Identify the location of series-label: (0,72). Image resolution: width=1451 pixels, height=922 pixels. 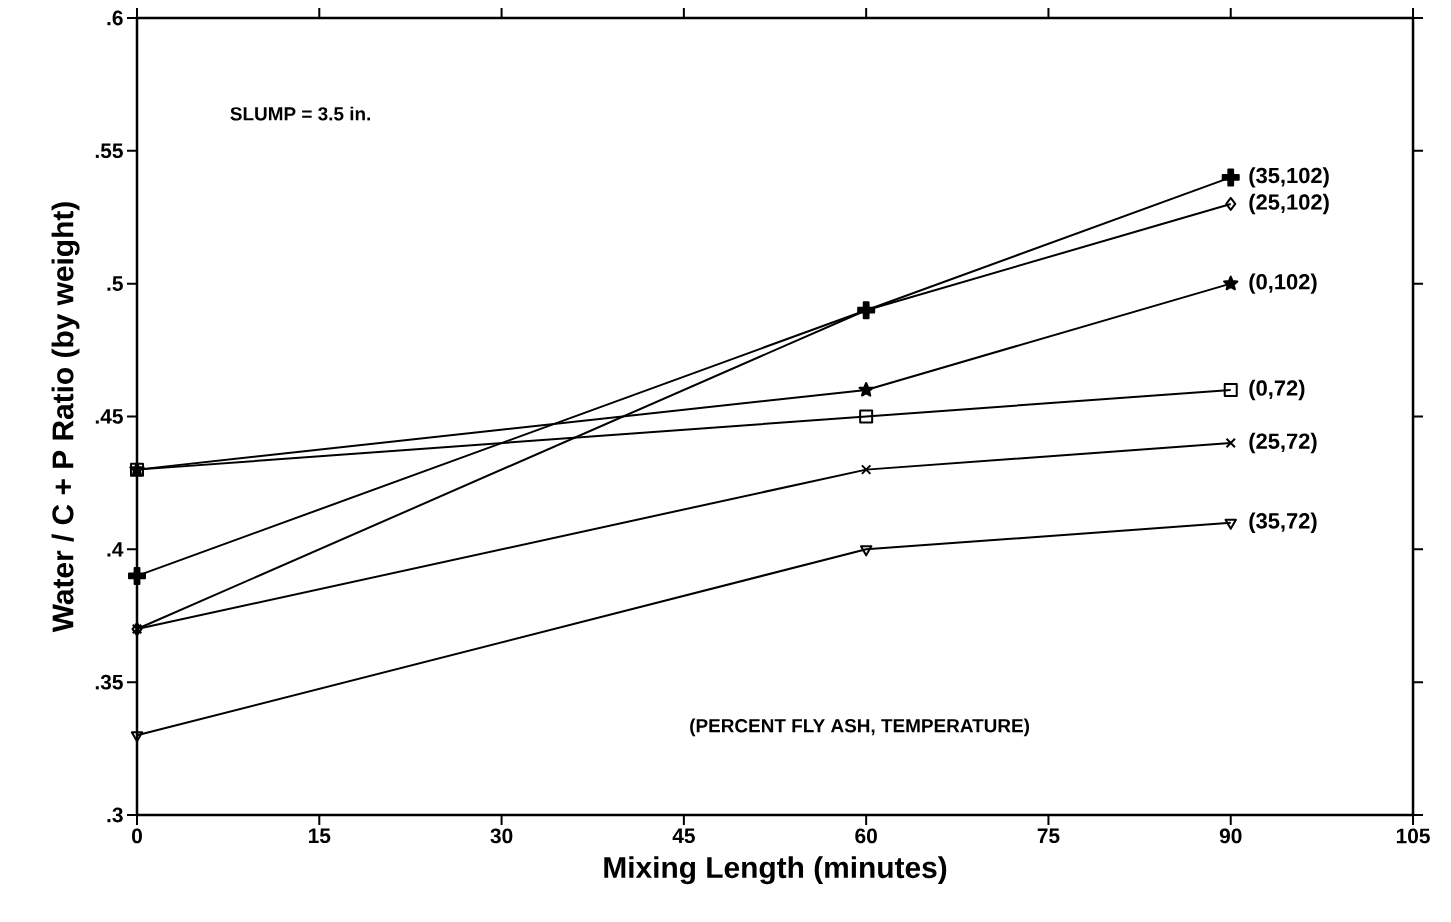
(1277, 390).